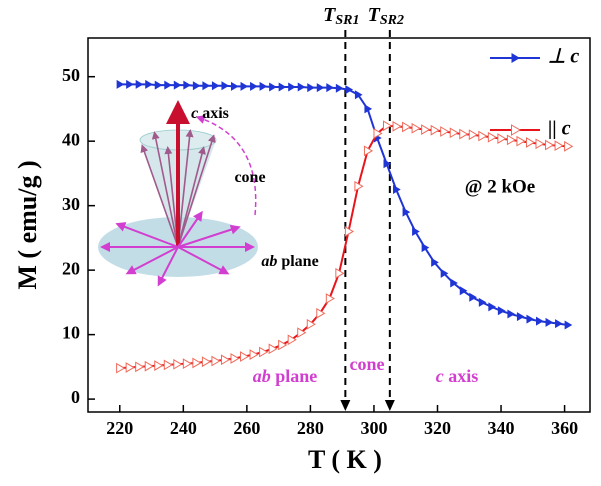 This screenshot has height=486, width=601. What do you see at coordinates (262, 376) in the screenshot?
I see `region-label-italic: ab` at bounding box center [262, 376].